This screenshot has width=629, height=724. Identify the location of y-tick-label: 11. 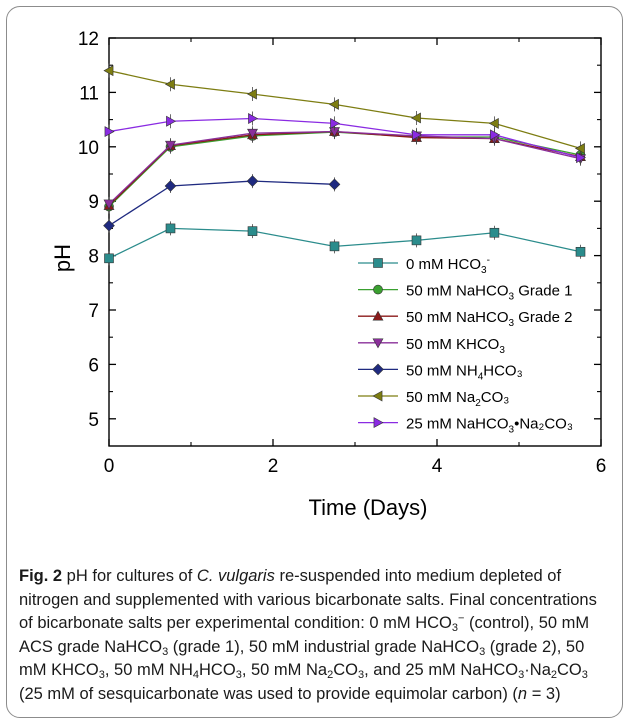
(89, 93).